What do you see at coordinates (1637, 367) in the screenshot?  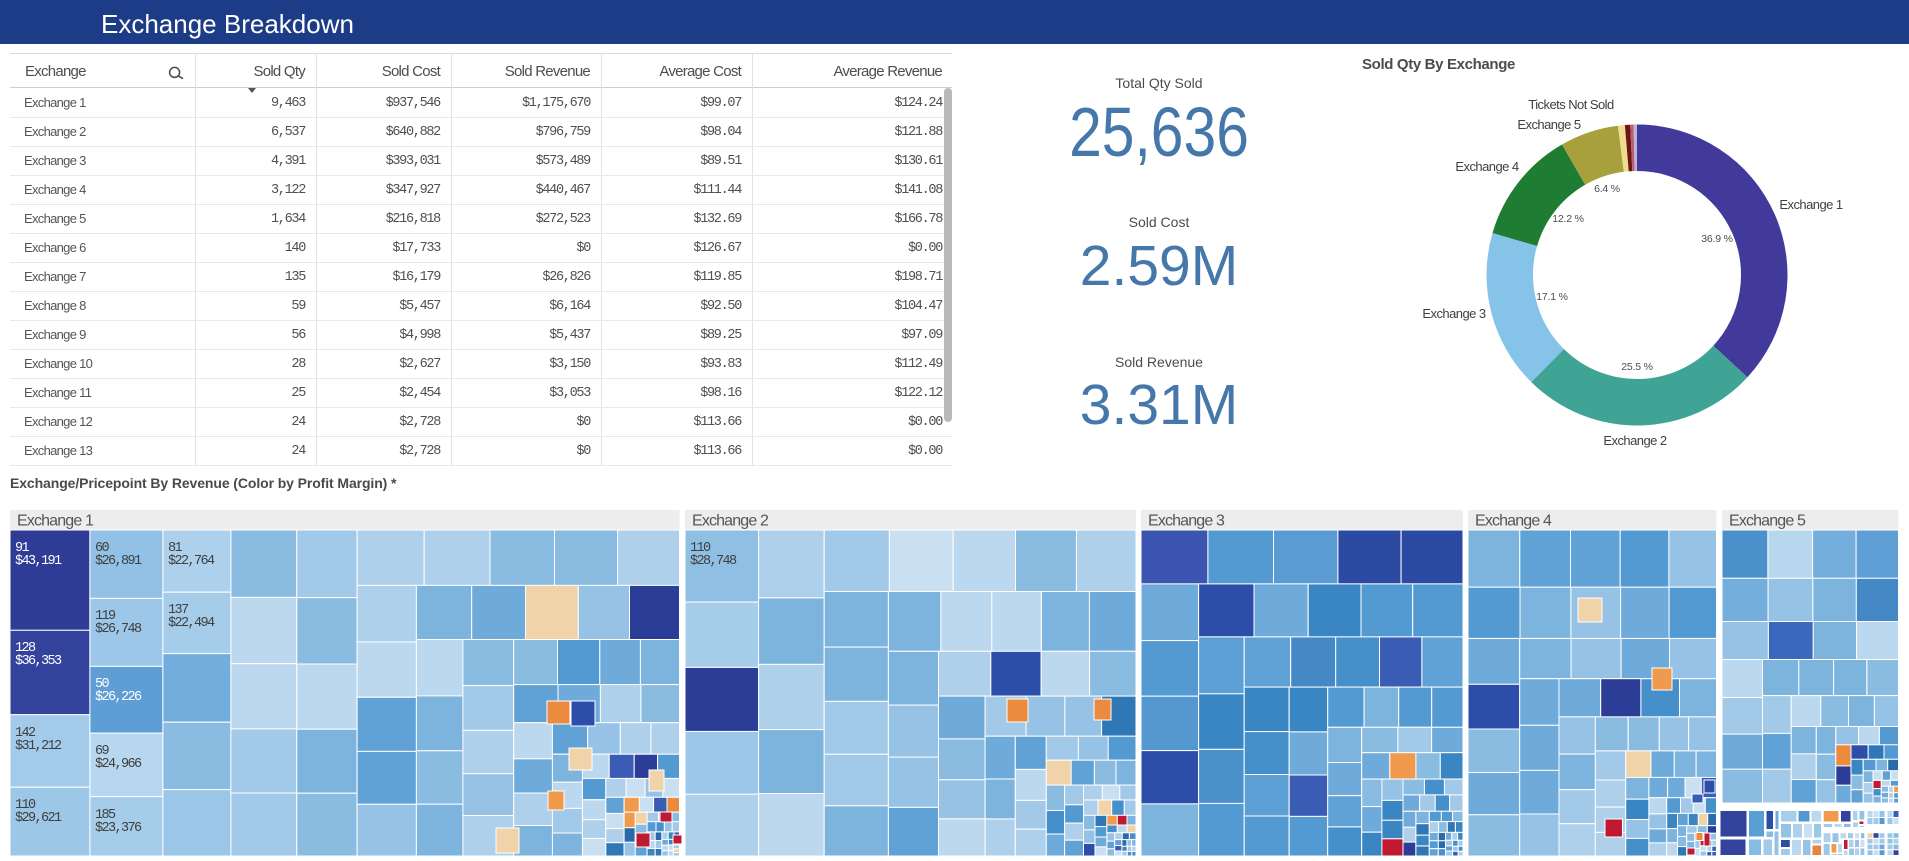 I see `svg-text: 25.5 %` at bounding box center [1637, 367].